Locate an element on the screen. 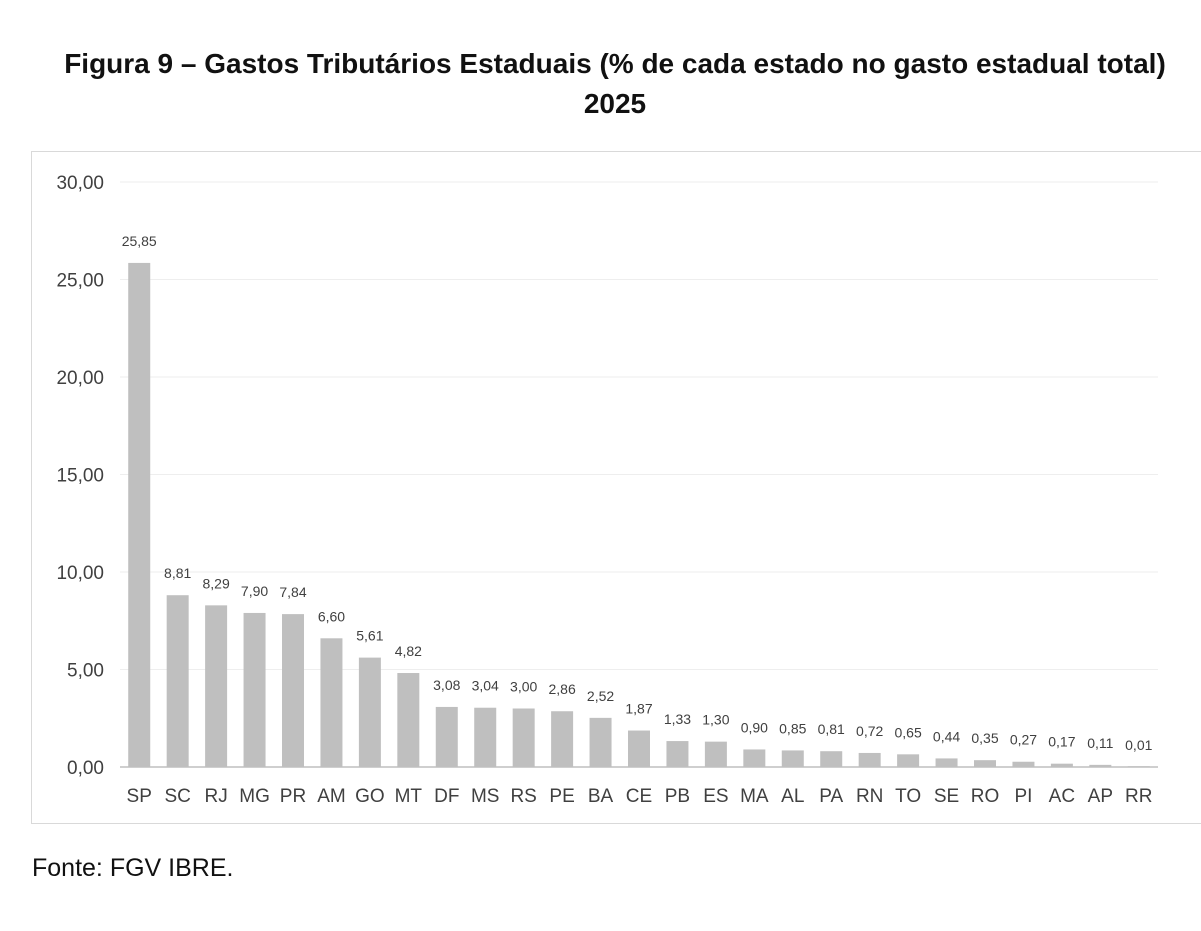 The height and width of the screenshot is (931, 1201). x-tick-label: CE is located at coordinates (639, 796).